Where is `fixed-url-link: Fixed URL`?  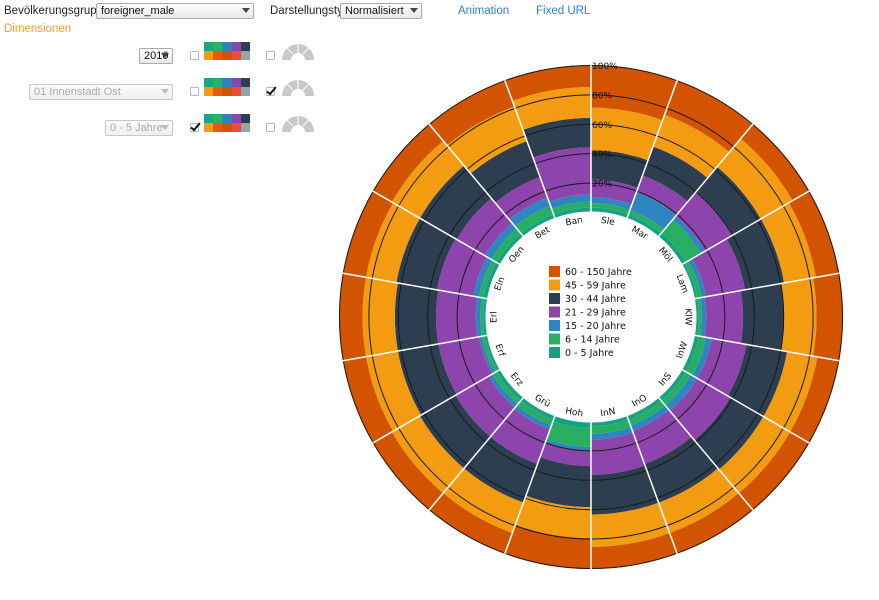
fixed-url-link: Fixed URL is located at coordinates (563, 11).